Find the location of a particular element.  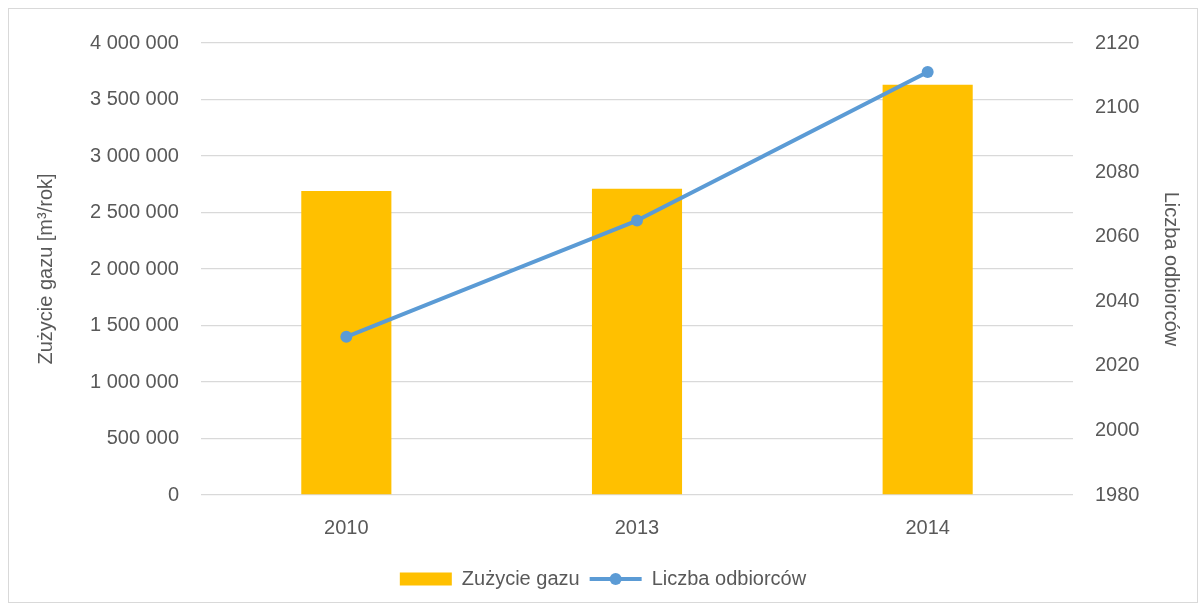

y-tick-label: 3 000 000 is located at coordinates (134, 154).